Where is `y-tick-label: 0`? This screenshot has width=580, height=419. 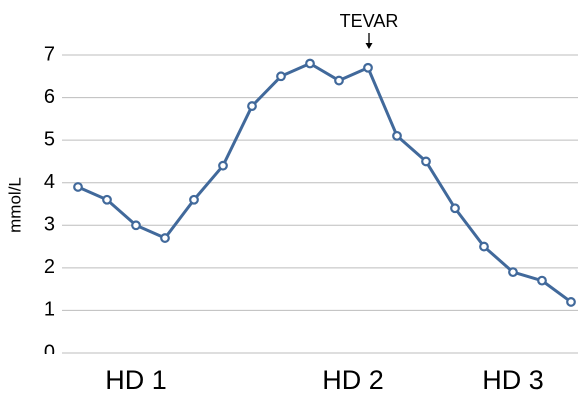 y-tick-label: 0 is located at coordinates (49, 352).